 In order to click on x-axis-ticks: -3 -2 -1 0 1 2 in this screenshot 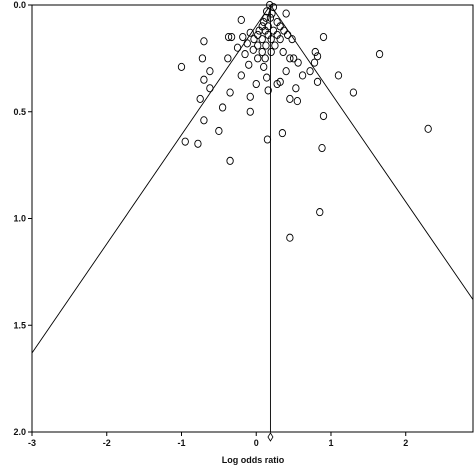, I will do `click(218, 440)`.